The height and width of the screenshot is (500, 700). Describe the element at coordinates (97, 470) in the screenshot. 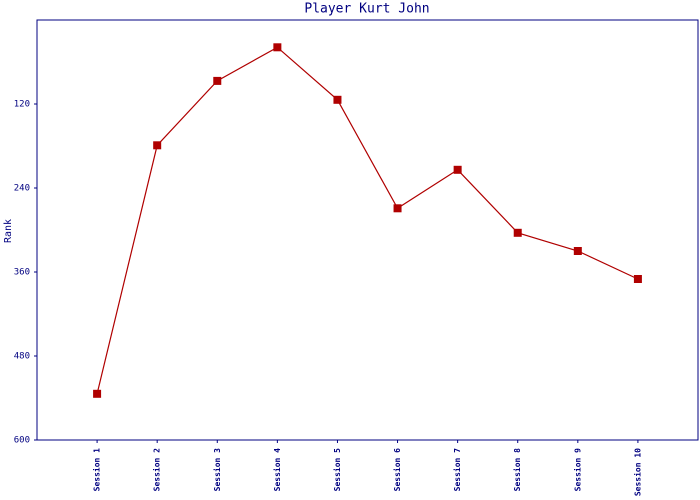

I see `x-tick-label: Session 1` at that location.